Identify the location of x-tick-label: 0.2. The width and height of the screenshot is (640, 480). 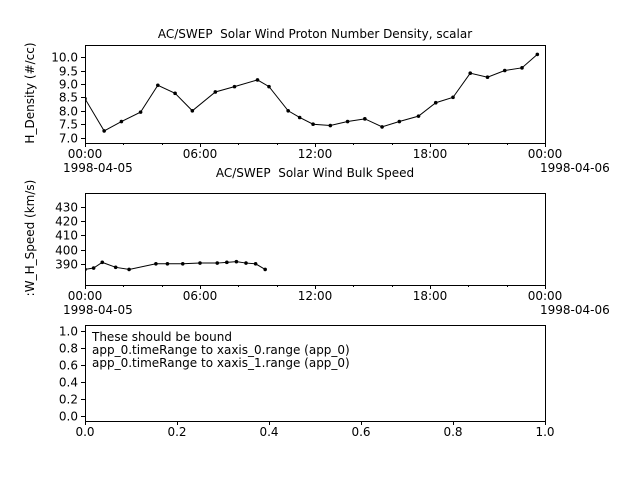
(176, 432).